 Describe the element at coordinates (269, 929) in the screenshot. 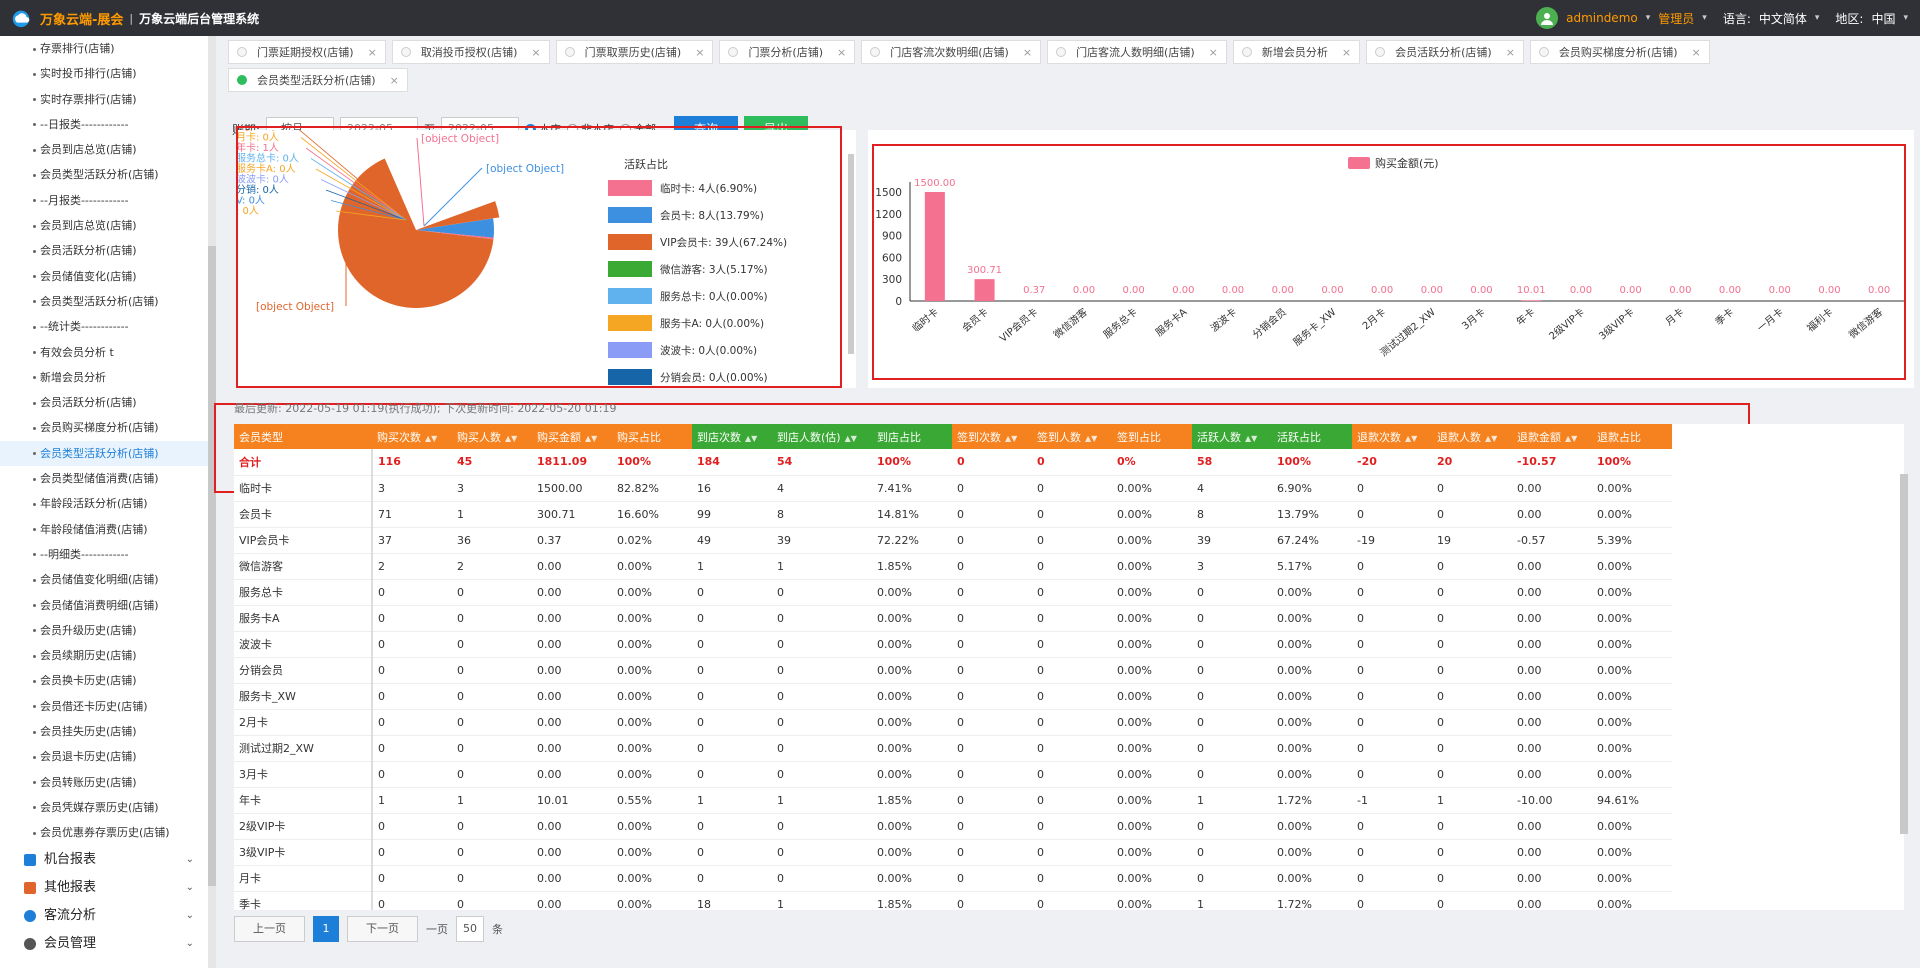

I see `prev-page-button: 上一页` at that location.